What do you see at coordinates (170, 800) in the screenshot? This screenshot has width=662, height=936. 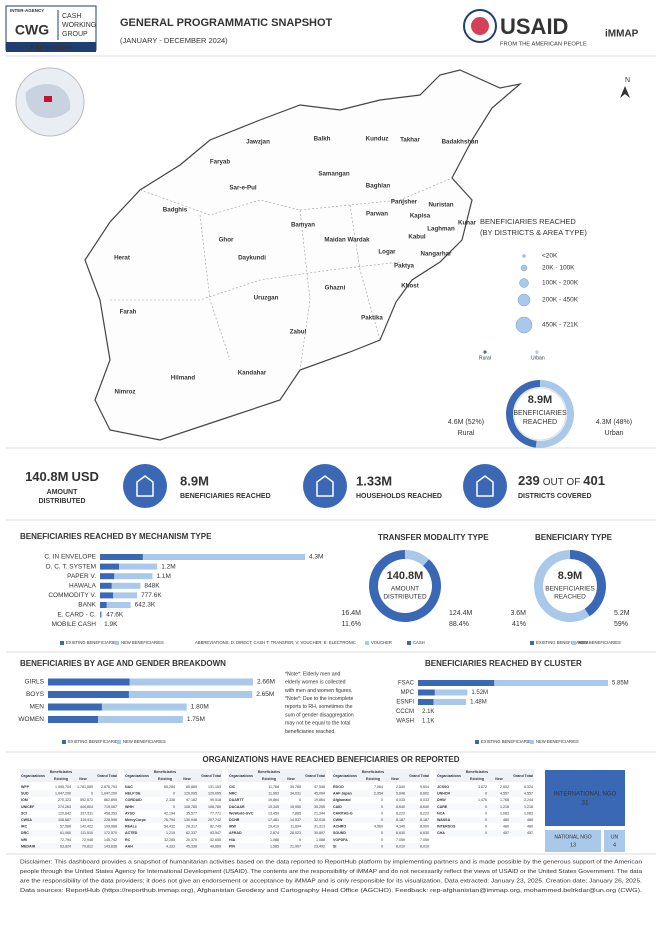 I see `table-cell: 2,336` at bounding box center [170, 800].